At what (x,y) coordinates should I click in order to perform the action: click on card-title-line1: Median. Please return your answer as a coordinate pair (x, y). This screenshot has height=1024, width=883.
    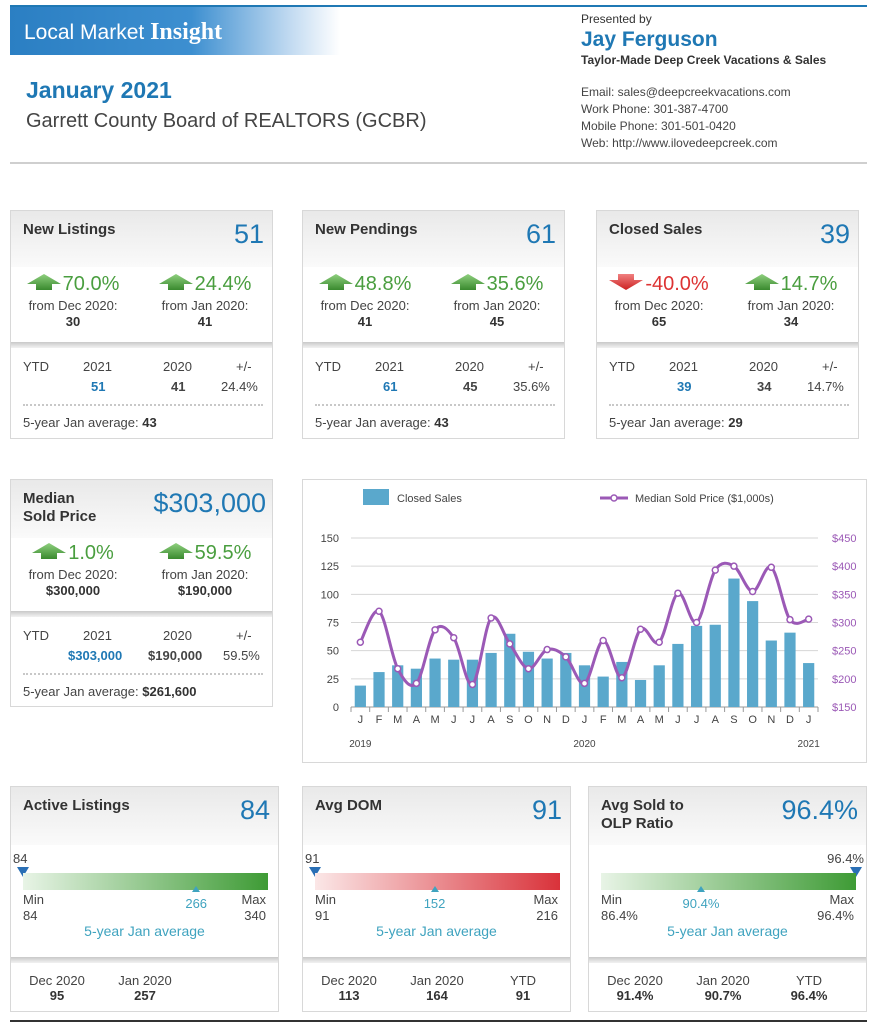
    Looking at the image, I should click on (49, 498).